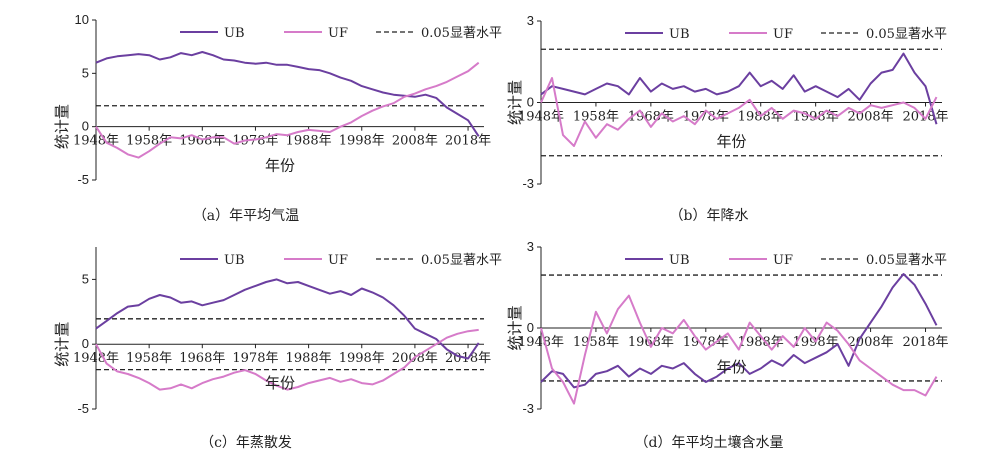 The image size is (1001, 460). I want to click on chart-caption: （a）年平均气温, so click(246, 216).